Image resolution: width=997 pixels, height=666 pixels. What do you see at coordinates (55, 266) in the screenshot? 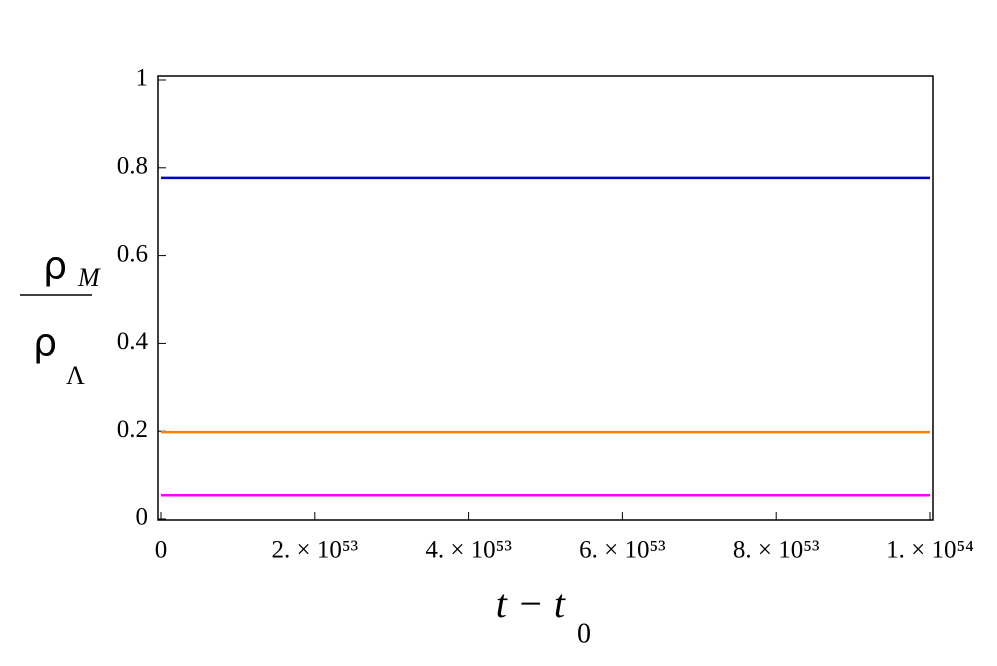
I see `y-label-numerator: ρ` at bounding box center [55, 266].